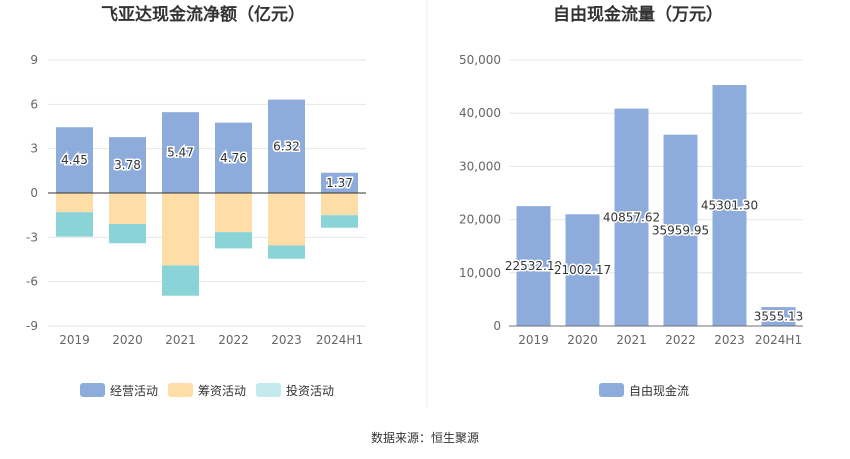 The width and height of the screenshot is (850, 459). Describe the element at coordinates (638, 14) in the screenshot. I see `chart2-title: 自由现金流量（万元）` at that location.